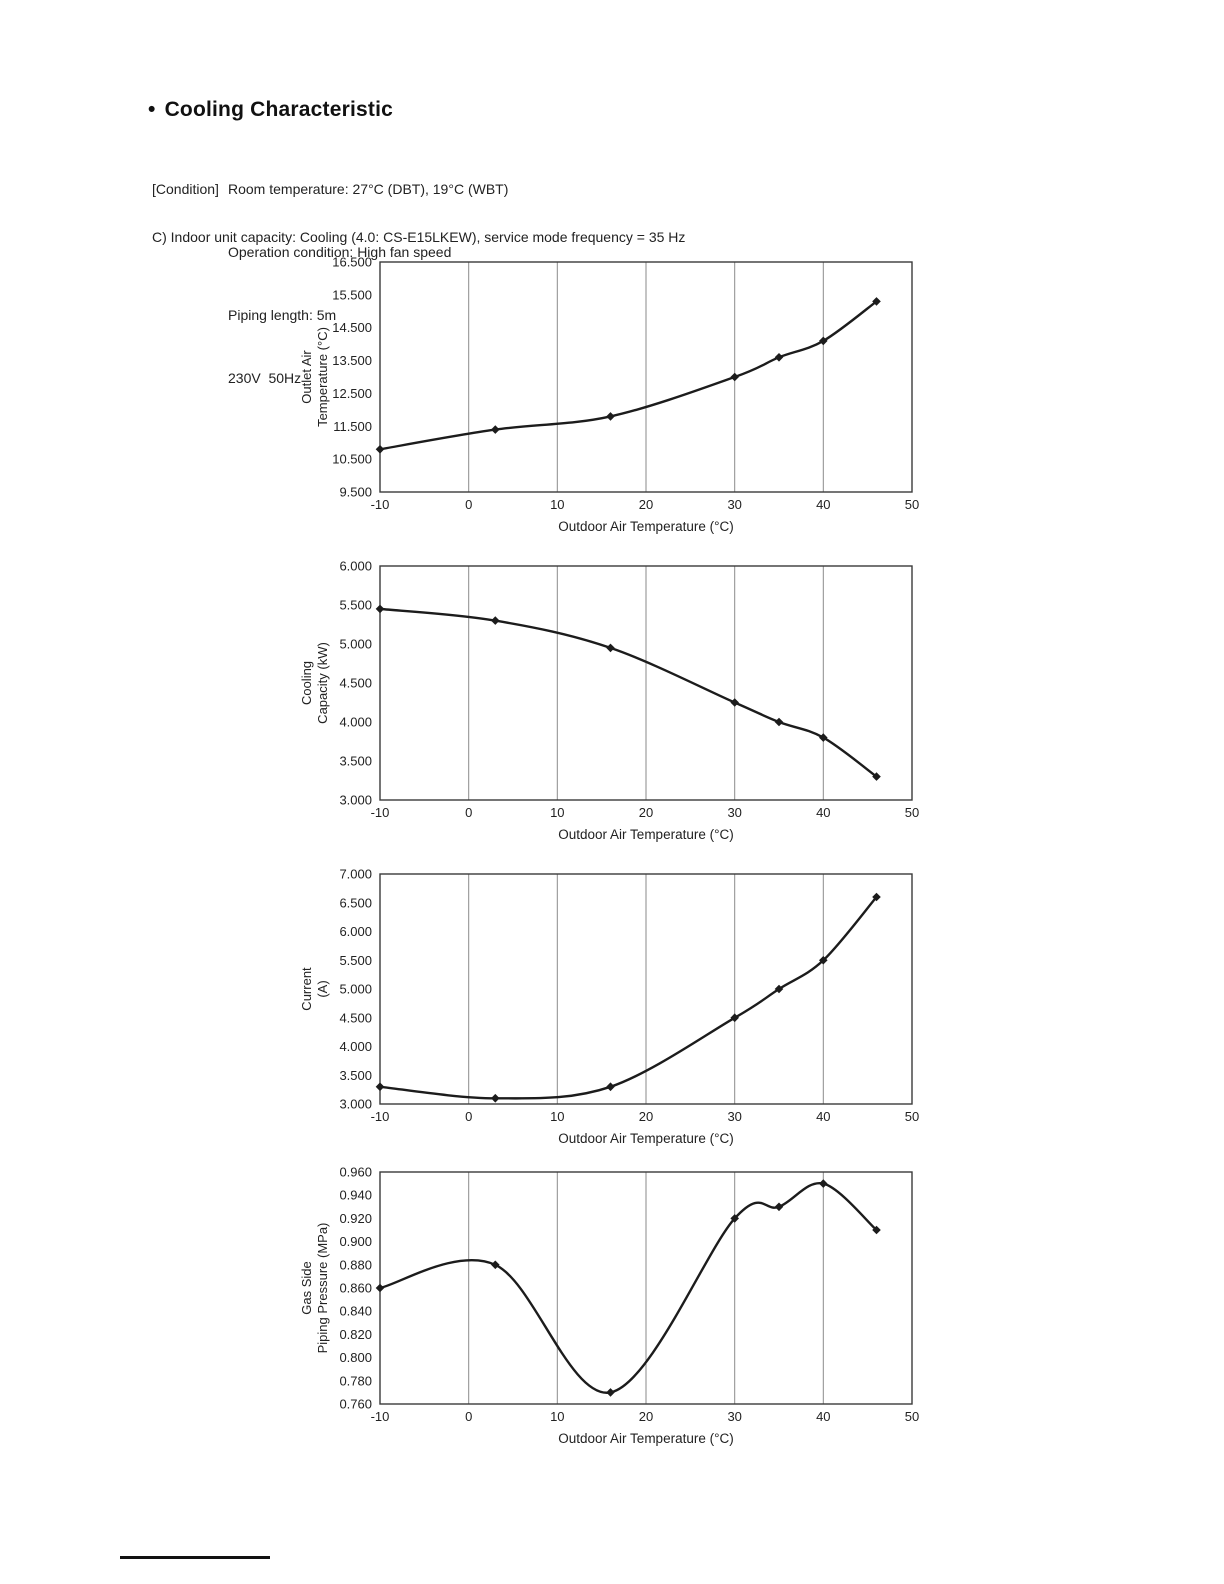 The width and height of the screenshot is (1224, 1584). What do you see at coordinates (355, 1334) in the screenshot?
I see `svg-text: 0.820` at bounding box center [355, 1334].